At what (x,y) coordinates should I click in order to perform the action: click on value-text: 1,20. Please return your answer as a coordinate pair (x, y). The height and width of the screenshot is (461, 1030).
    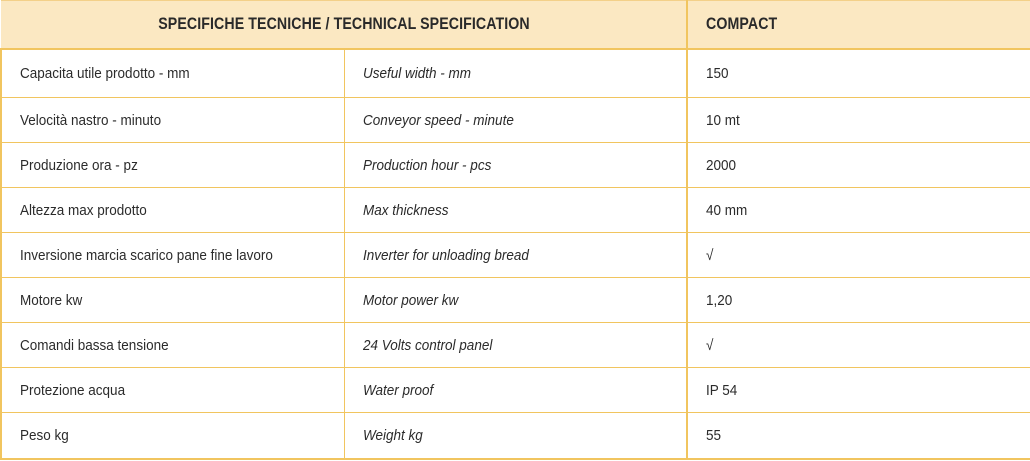
    Looking at the image, I should click on (719, 300).